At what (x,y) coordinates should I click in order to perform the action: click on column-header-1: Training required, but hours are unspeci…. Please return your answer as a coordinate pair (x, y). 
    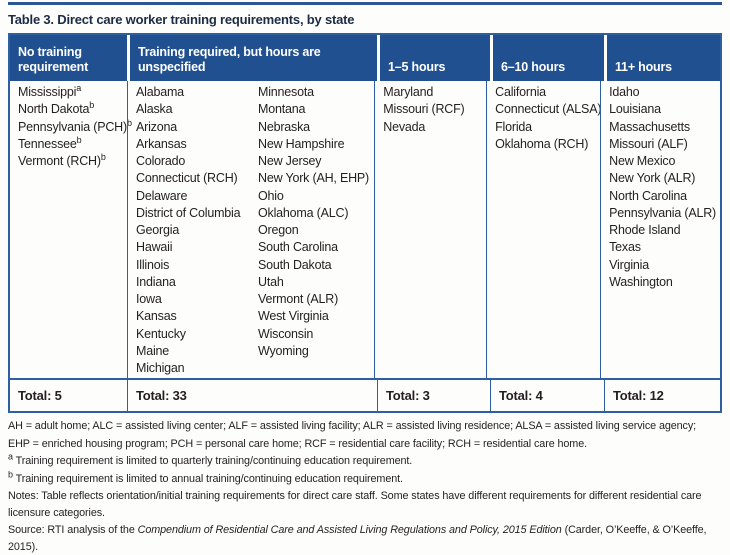
    Looking at the image, I should click on (252, 58).